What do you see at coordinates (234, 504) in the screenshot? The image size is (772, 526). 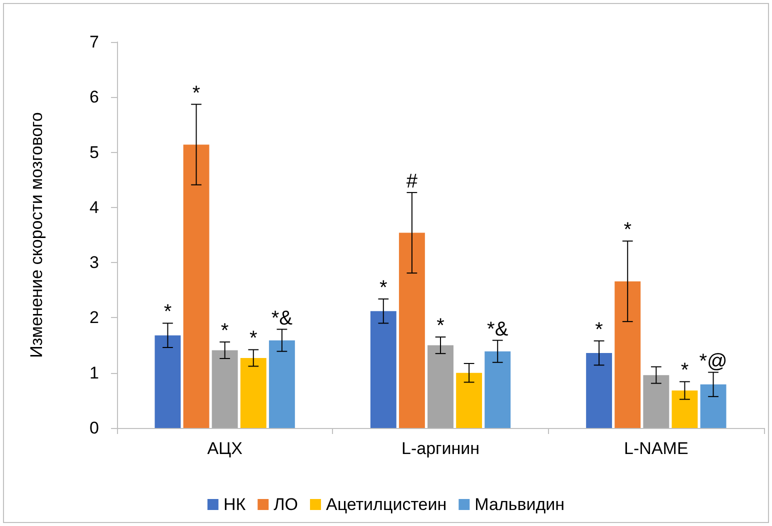 I see `legend-label: НК` at bounding box center [234, 504].